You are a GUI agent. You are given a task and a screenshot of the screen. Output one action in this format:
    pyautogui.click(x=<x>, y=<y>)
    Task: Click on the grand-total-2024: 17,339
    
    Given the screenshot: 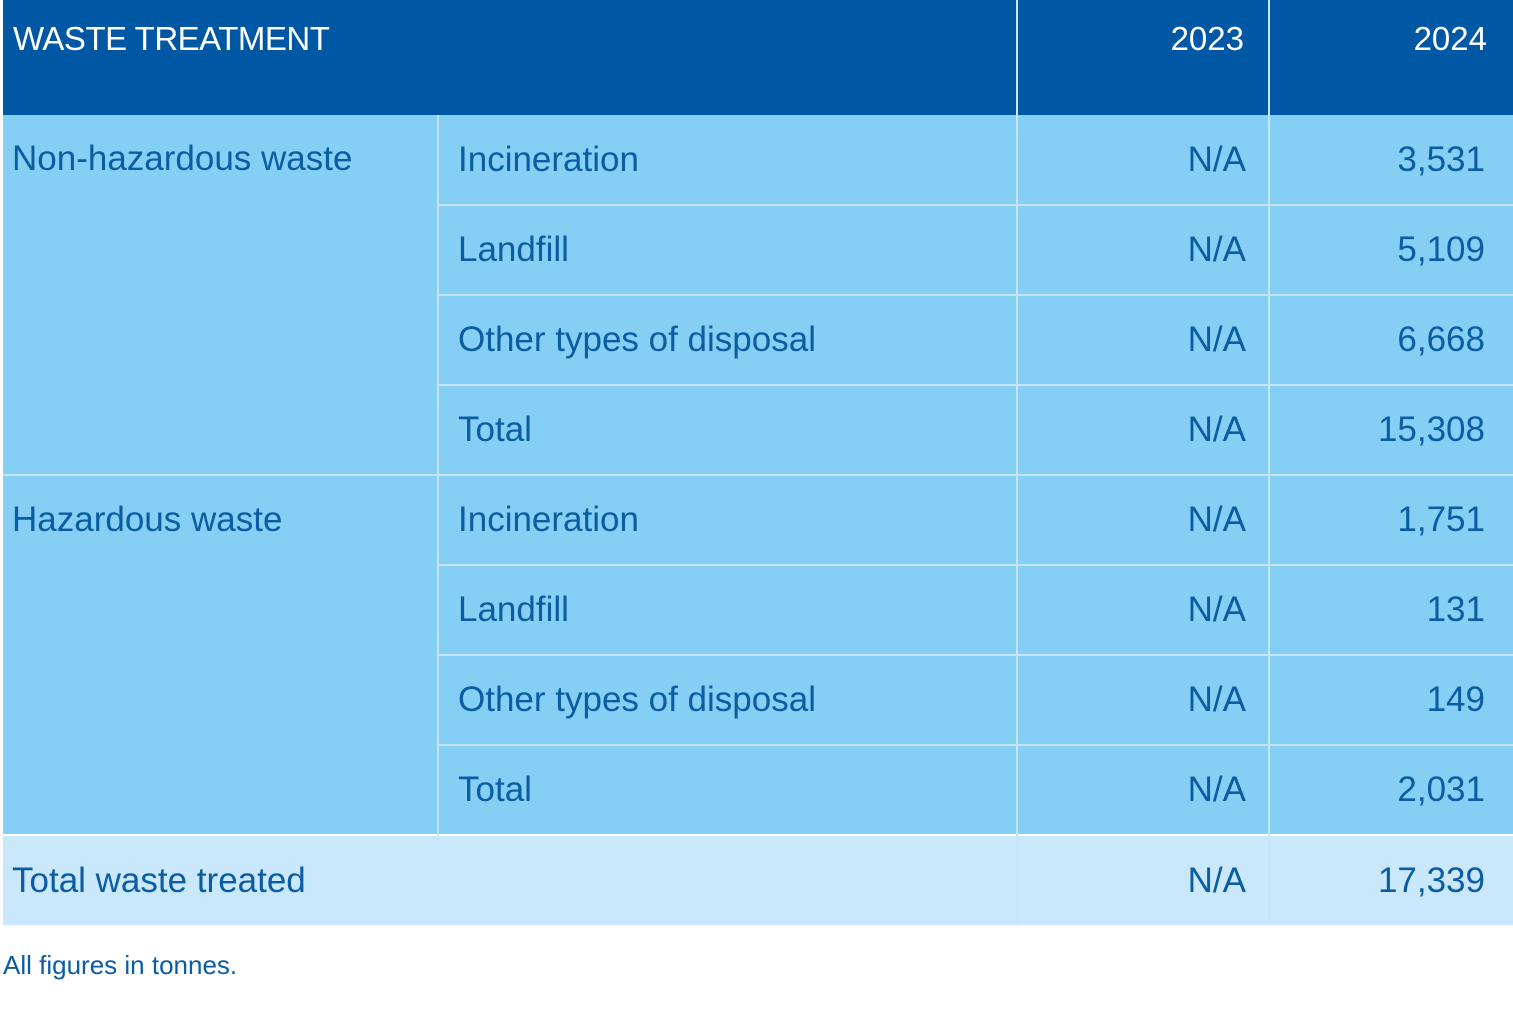 What is the action you would take?
    pyautogui.click(x=1390, y=879)
    